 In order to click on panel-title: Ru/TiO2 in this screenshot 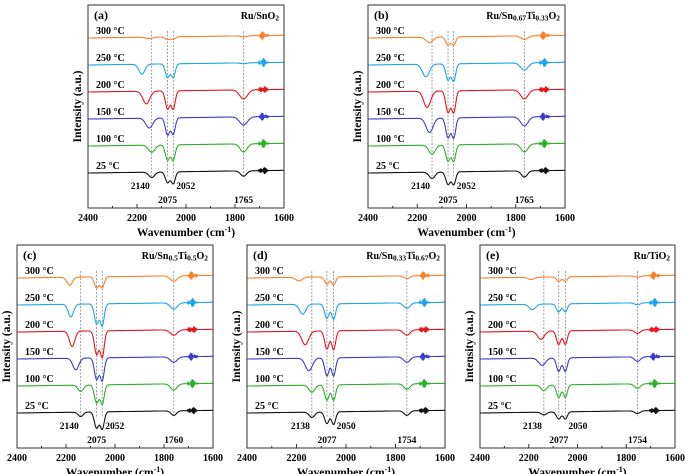, I will do `click(652, 257)`.